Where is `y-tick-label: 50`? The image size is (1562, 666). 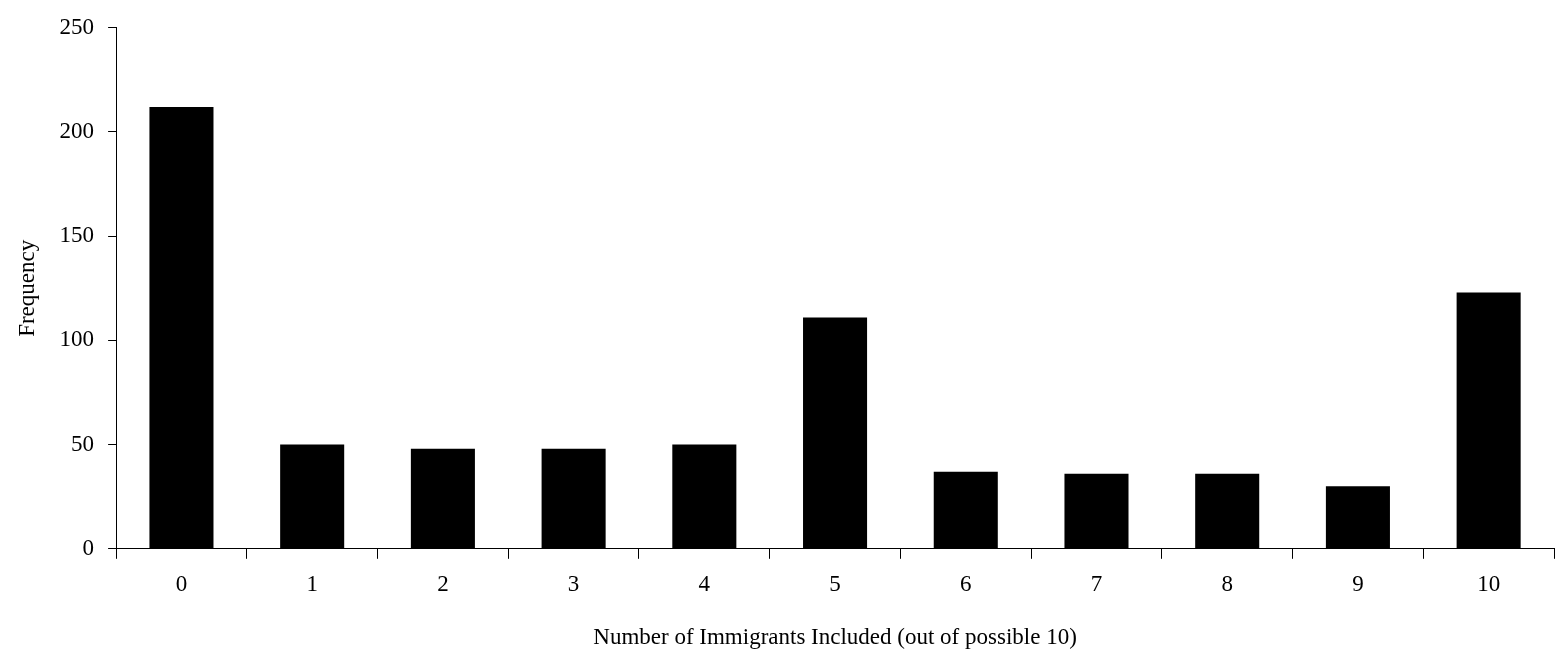 y-tick-label: 50 is located at coordinates (83, 443).